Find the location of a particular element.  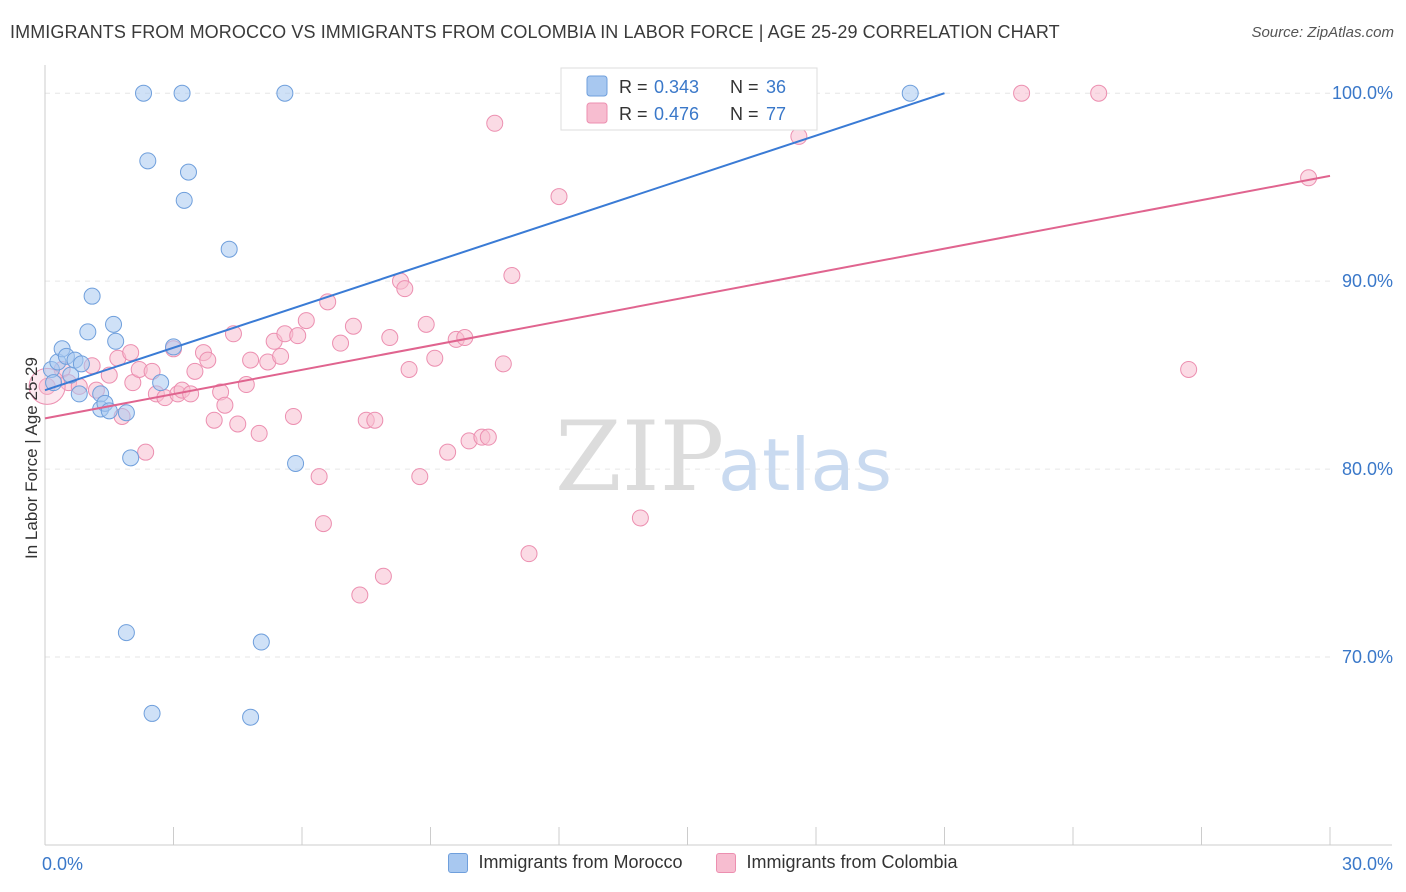

legend-n-value-colombia: 77 is located at coordinates (776, 114).